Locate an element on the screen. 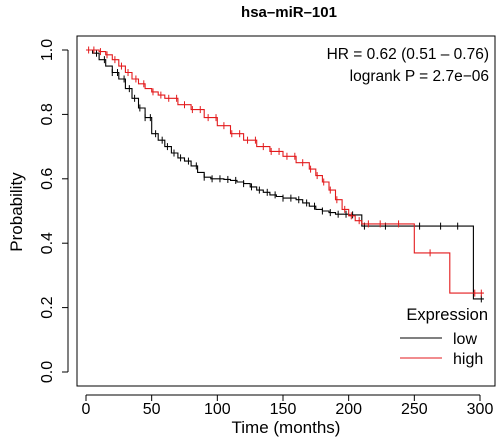  x-tick-label: 100 is located at coordinates (217, 409).